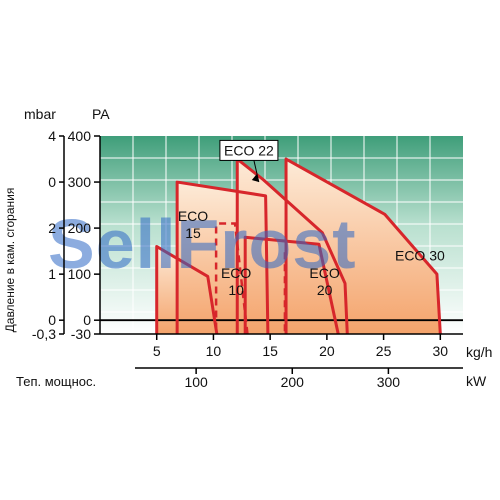  Describe the element at coordinates (40, 114) in the screenshot. I see `y2-axis-unit: mbar` at that location.